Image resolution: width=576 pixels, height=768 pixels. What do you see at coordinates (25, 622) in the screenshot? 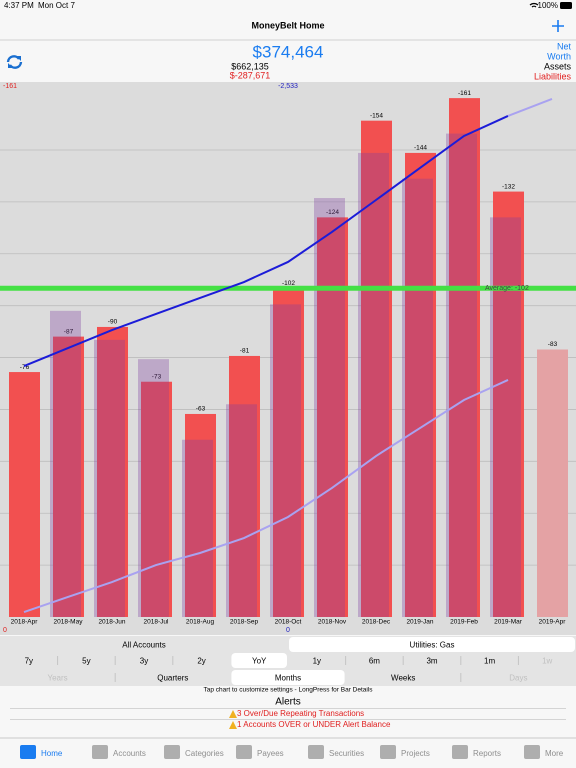
I see `x-tick-label: 2018-Apr` at bounding box center [25, 622].